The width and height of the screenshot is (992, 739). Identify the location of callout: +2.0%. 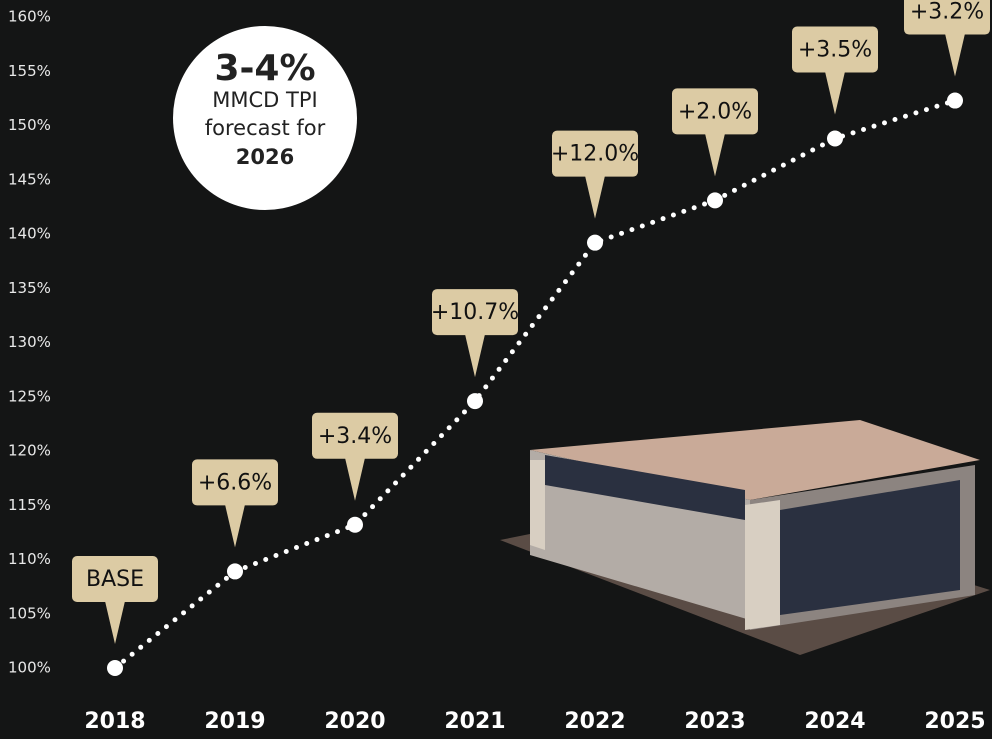
(715, 132).